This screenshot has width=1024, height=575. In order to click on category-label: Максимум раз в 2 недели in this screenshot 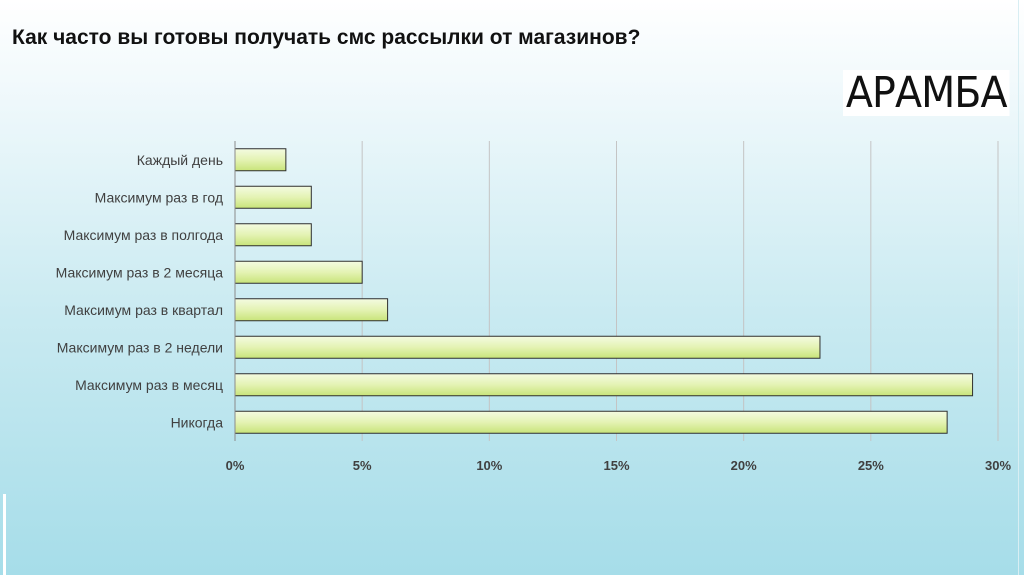, I will do `click(140, 347)`.